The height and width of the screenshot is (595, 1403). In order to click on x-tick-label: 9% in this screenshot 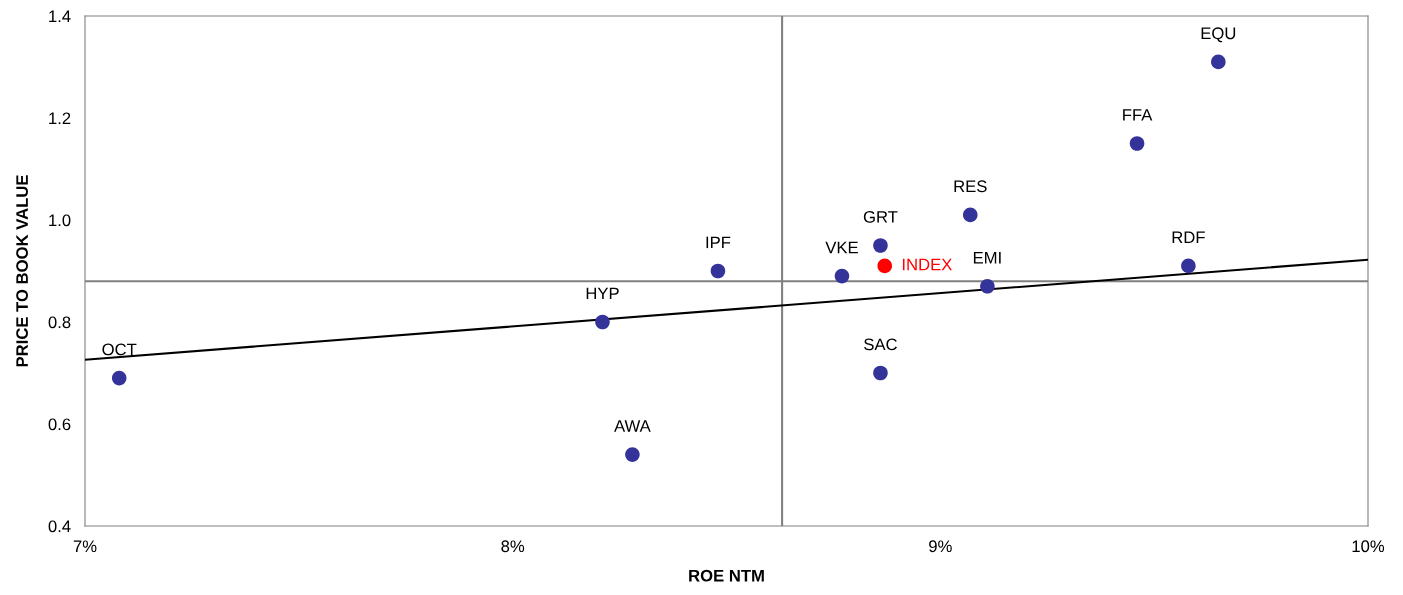, I will do `click(940, 546)`.